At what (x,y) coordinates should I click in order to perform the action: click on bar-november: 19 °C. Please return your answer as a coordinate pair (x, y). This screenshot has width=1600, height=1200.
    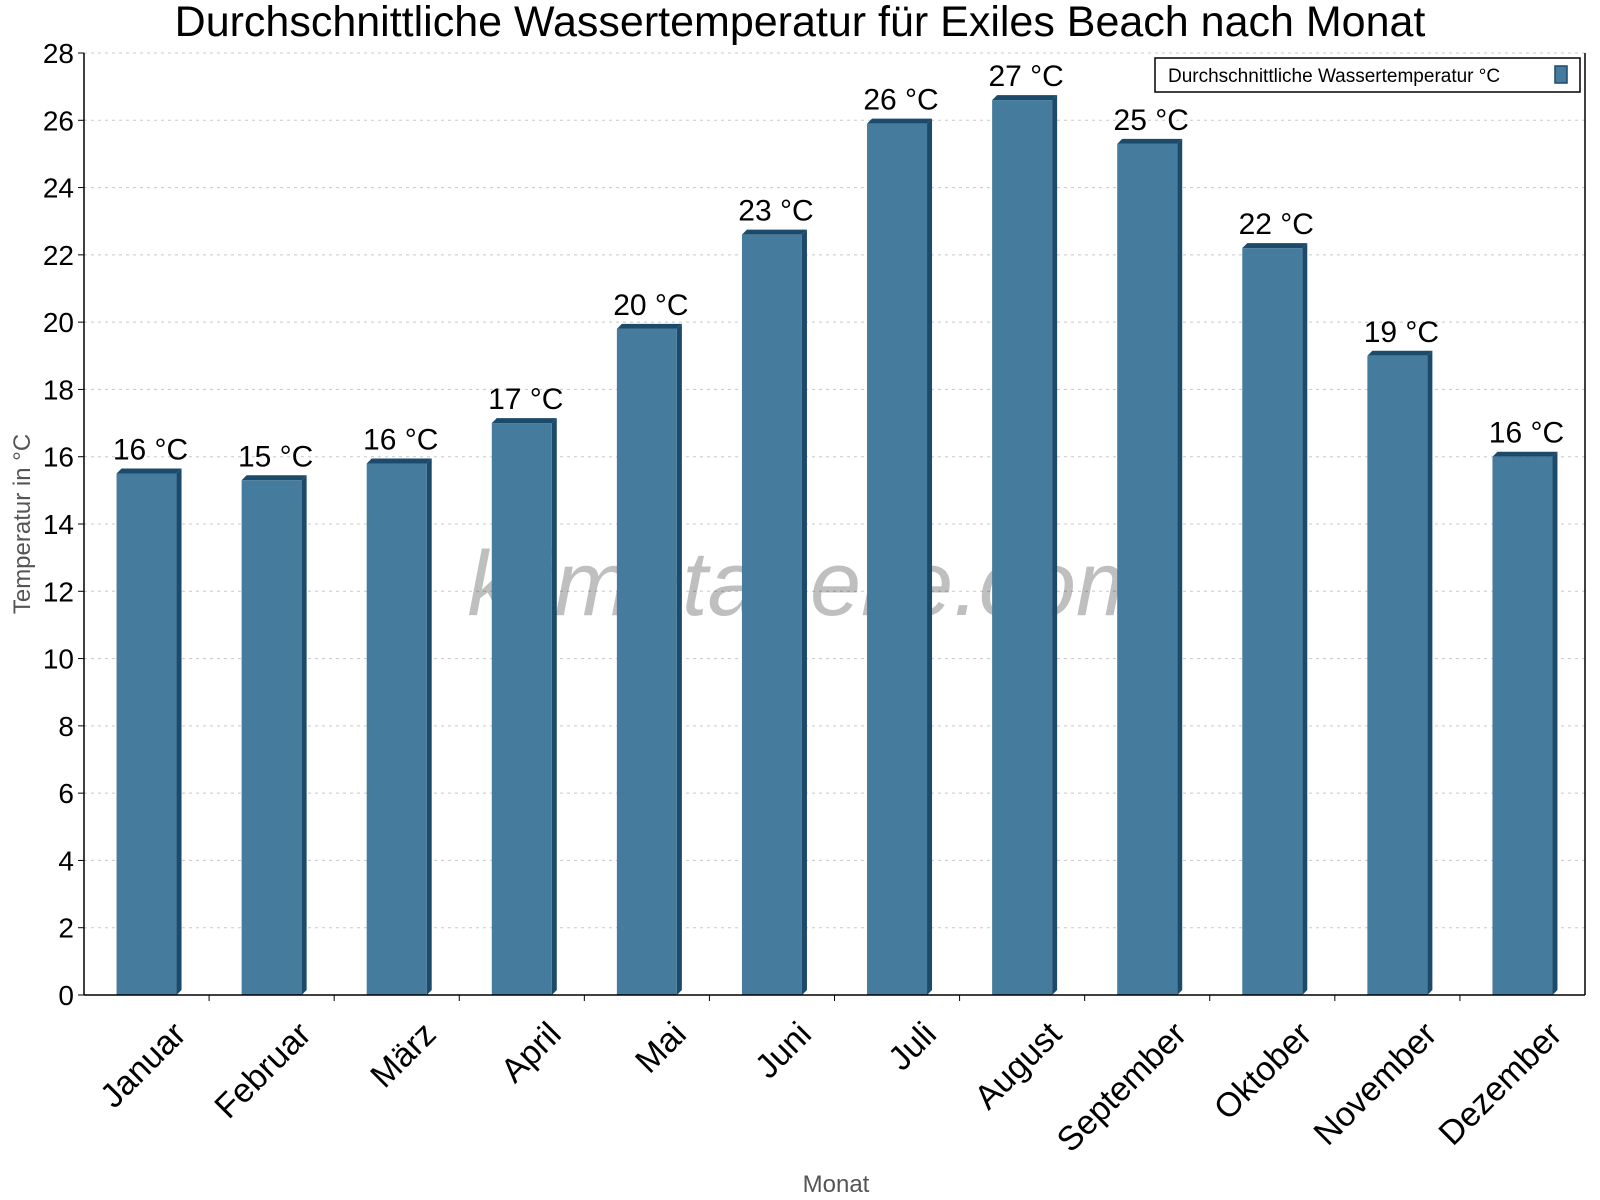
    Looking at the image, I should click on (1401, 655).